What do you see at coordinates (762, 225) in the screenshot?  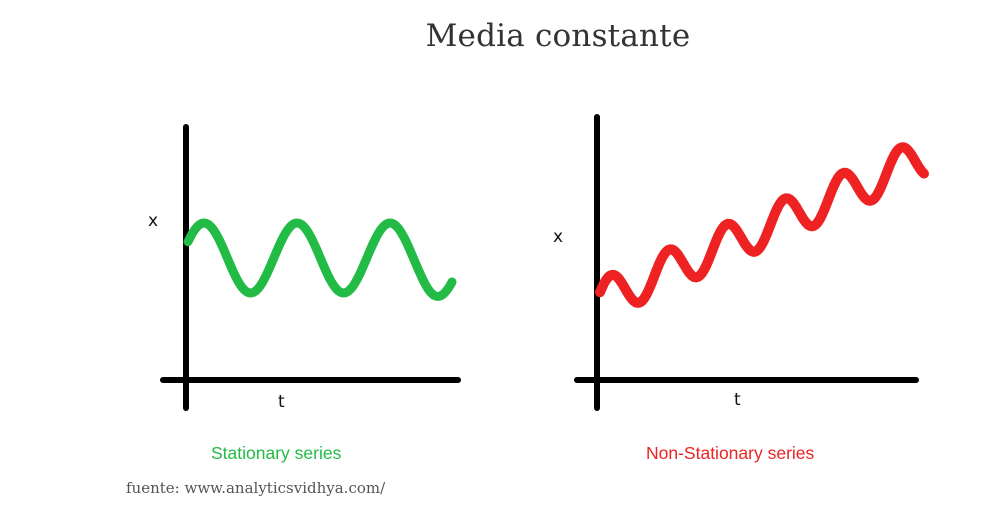 I see `non-stationary-series-line` at bounding box center [762, 225].